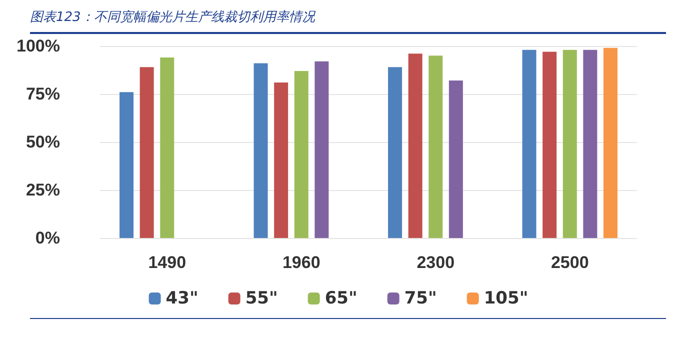 The image size is (677, 342). What do you see at coordinates (167, 262) in the screenshot?
I see `x-tick-label: 1490` at bounding box center [167, 262].